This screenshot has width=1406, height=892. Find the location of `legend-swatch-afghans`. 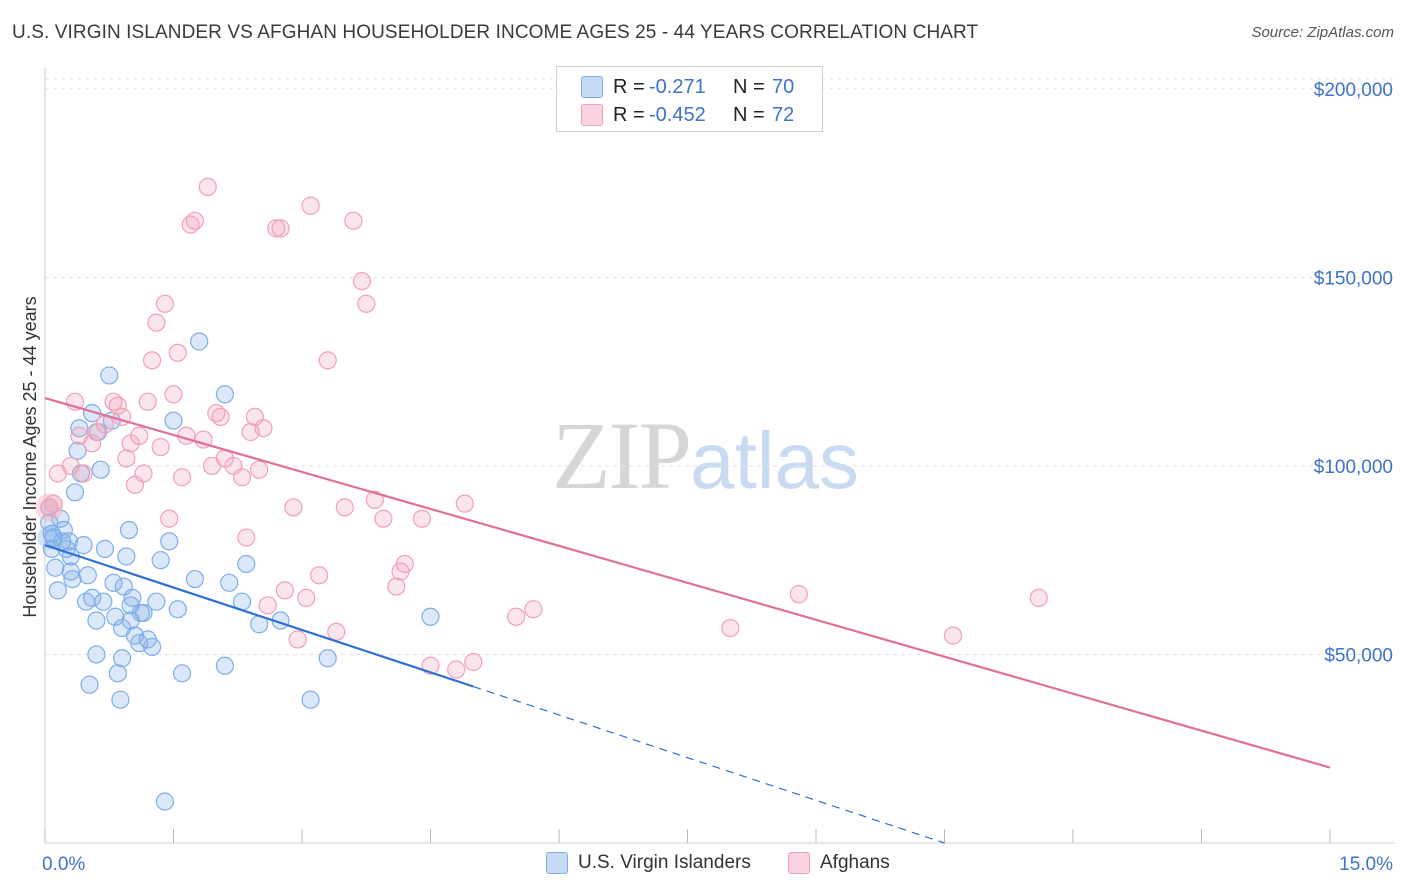

legend-swatch-afghans is located at coordinates (799, 863).